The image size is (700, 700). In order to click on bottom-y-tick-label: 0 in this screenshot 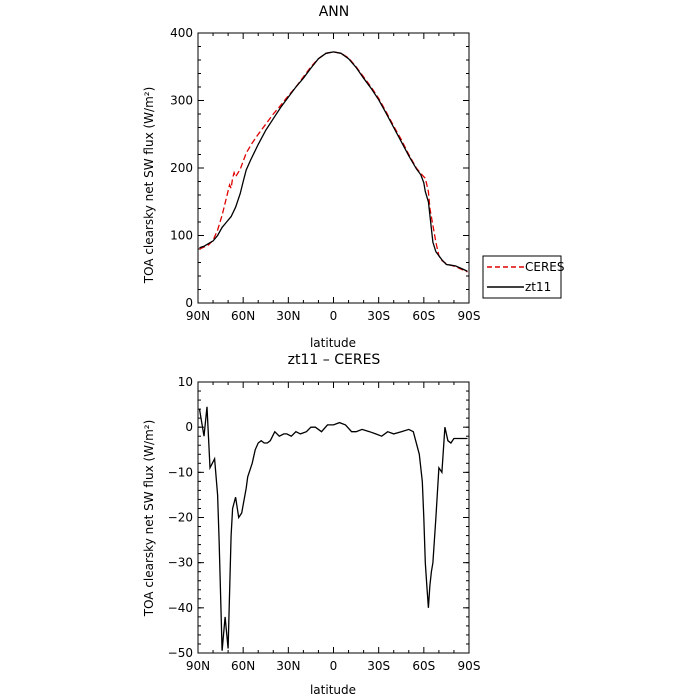, I will do `click(189, 427)`.